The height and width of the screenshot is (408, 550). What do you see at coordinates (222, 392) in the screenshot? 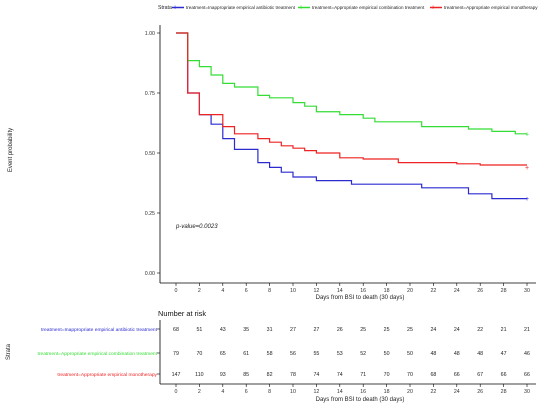
I see `risk-x-tick-label-2: 4` at bounding box center [222, 392].